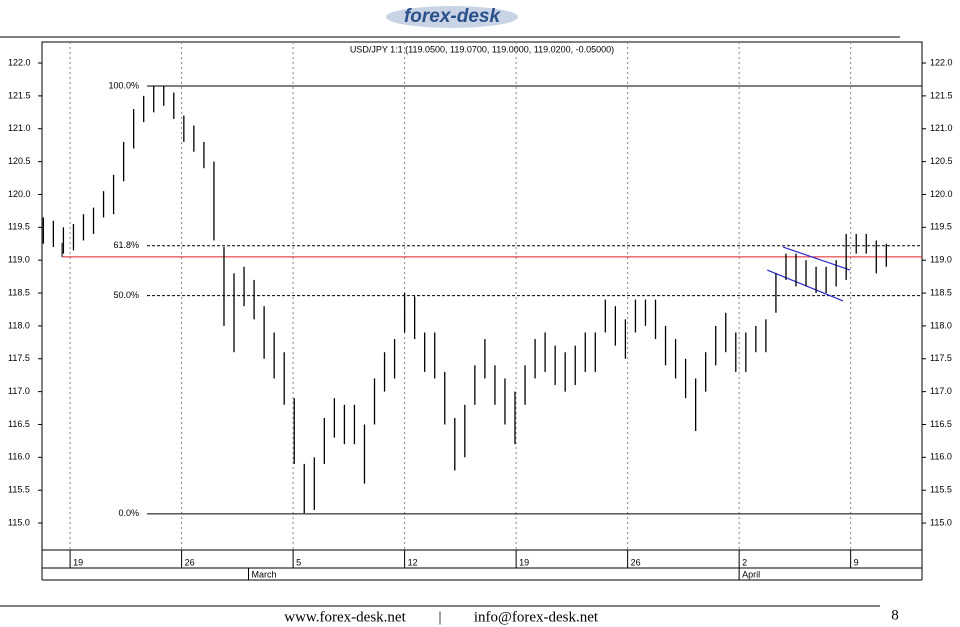 The image size is (960, 627). I want to click on y-tick-label: 117.0, so click(19, 391).